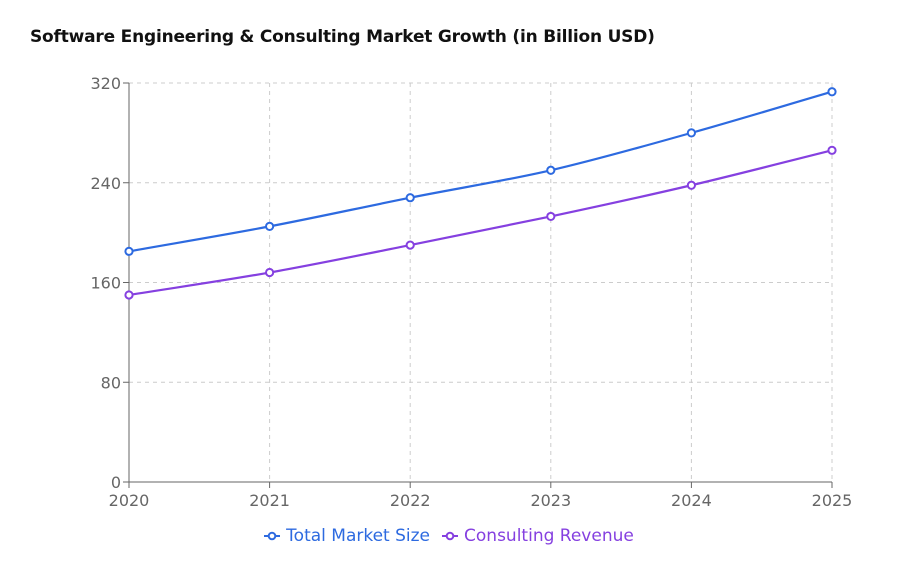  I want to click on x-tick-label: 2022, so click(410, 500).